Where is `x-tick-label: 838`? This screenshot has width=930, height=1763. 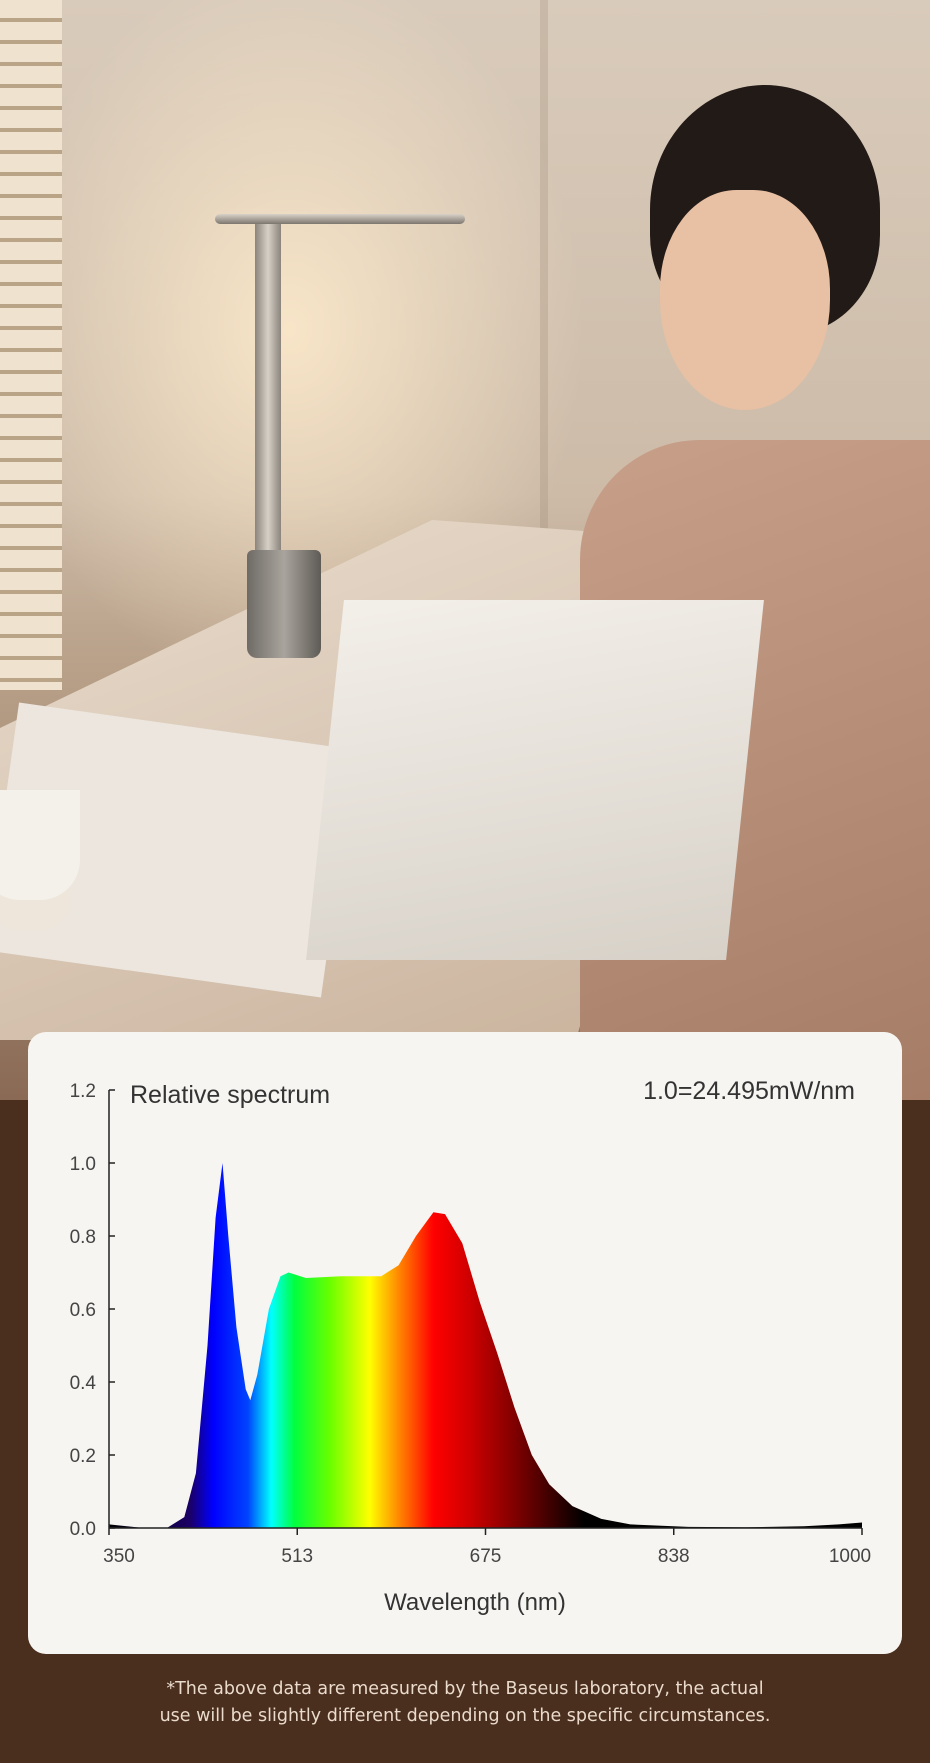
x-tick-label: 838 is located at coordinates (674, 1556).